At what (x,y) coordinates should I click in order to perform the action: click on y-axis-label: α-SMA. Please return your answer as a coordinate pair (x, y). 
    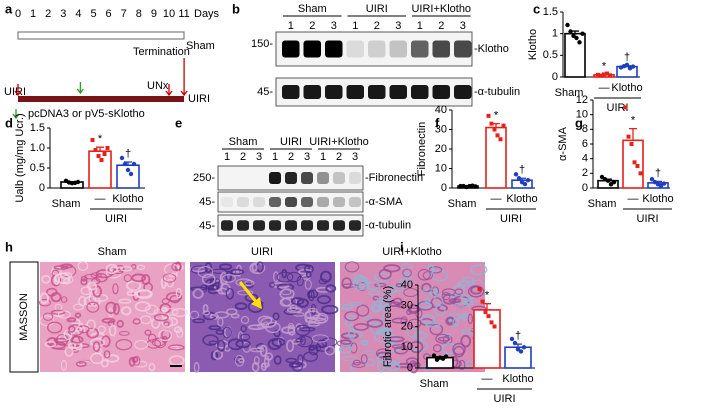
    Looking at the image, I should click on (563, 143).